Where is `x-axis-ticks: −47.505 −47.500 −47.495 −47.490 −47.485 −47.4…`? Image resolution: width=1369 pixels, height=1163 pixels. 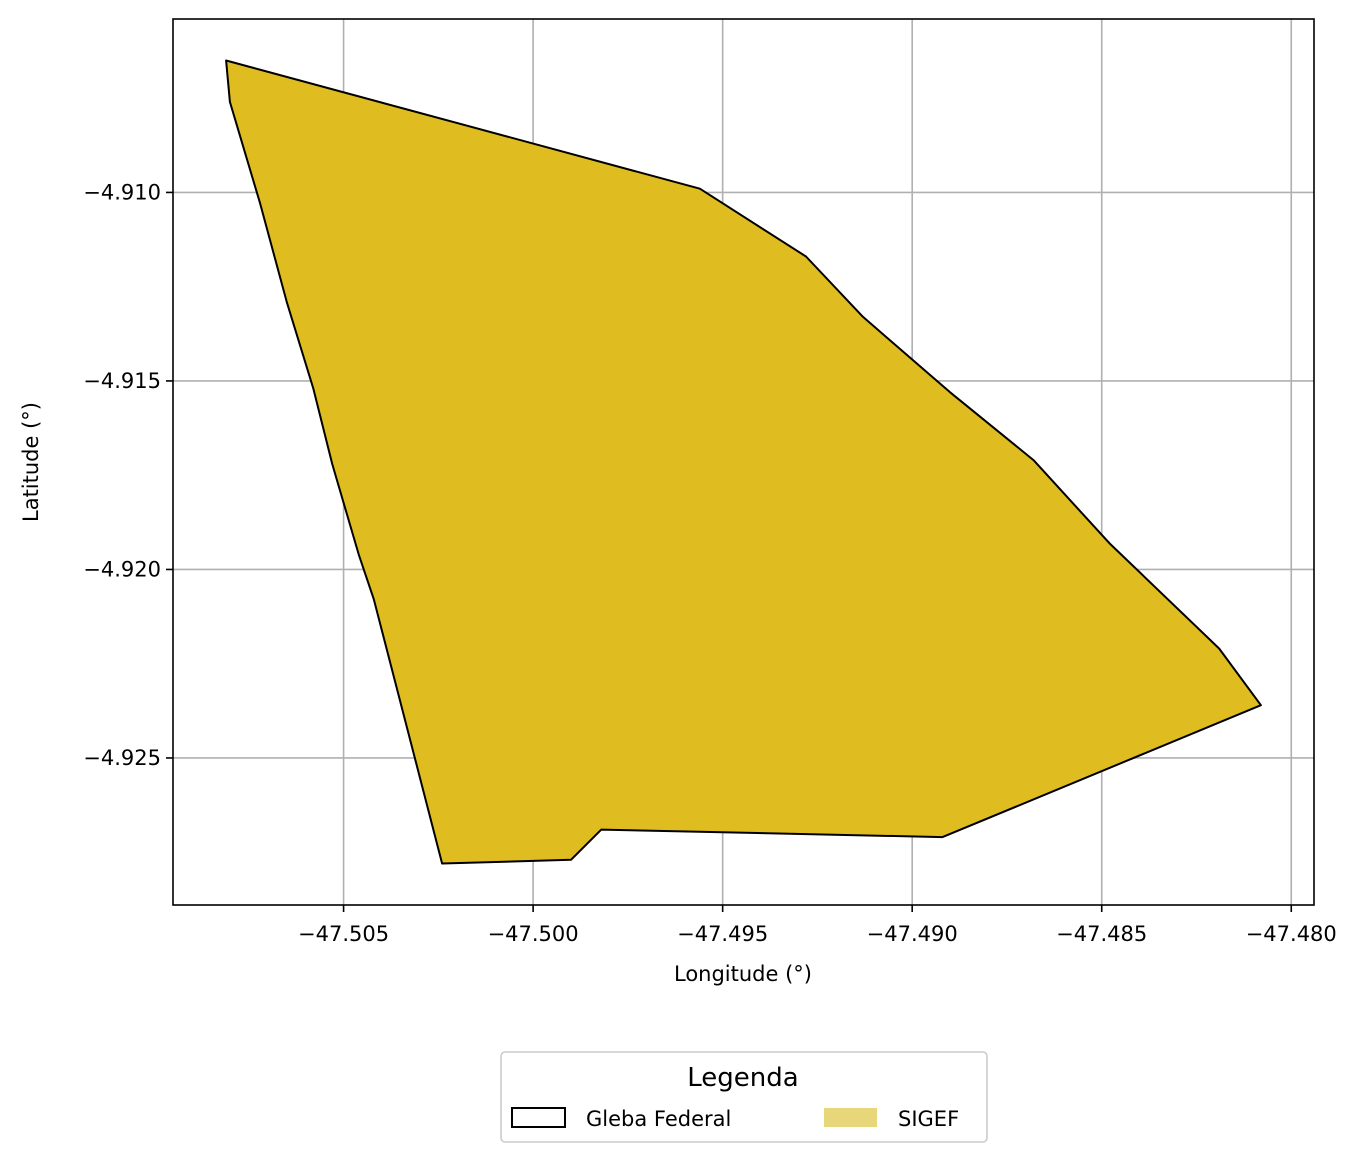 x-axis-ticks: −47.505 −47.500 −47.495 −47.490 −47.485 −47.4… is located at coordinates (817, 925).